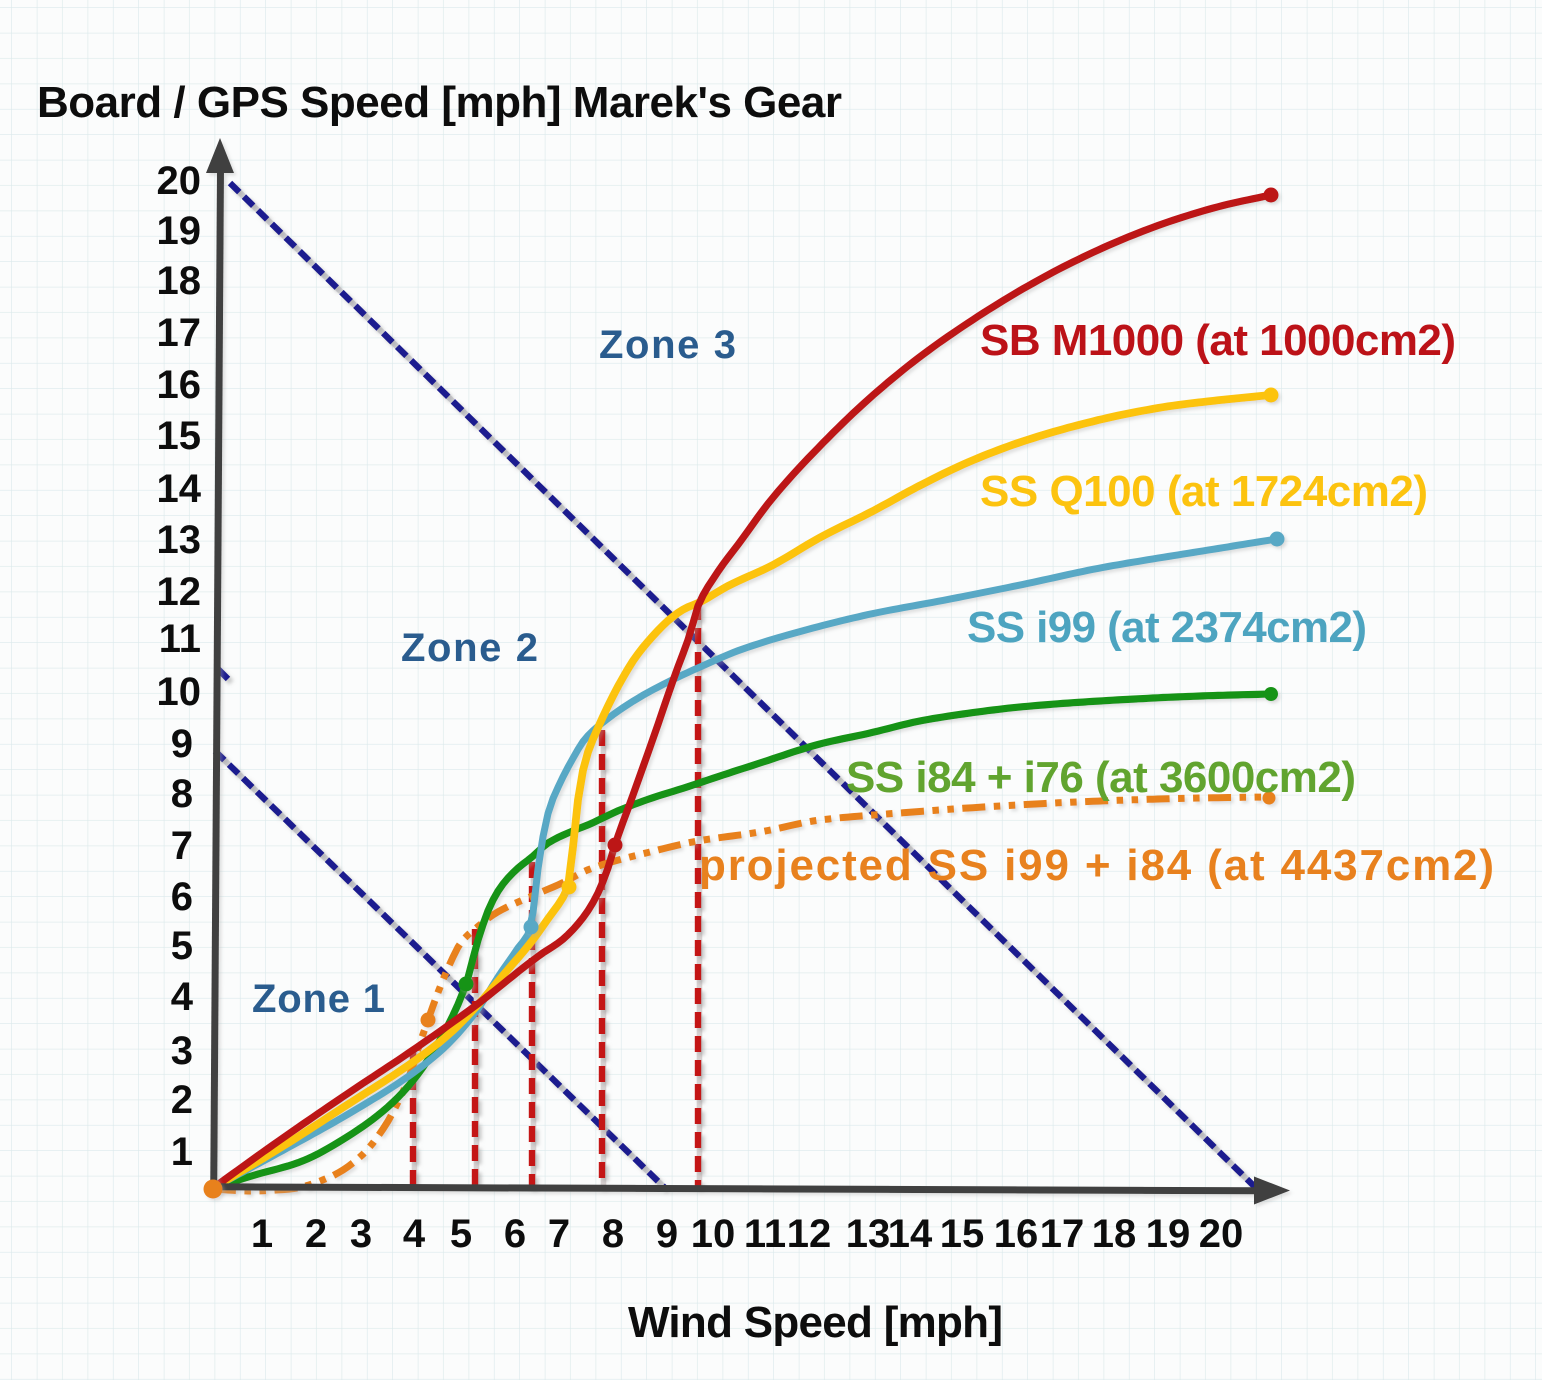  Describe the element at coordinates (469, 648) in the screenshot. I see `svg-text: Zone 2` at that location.